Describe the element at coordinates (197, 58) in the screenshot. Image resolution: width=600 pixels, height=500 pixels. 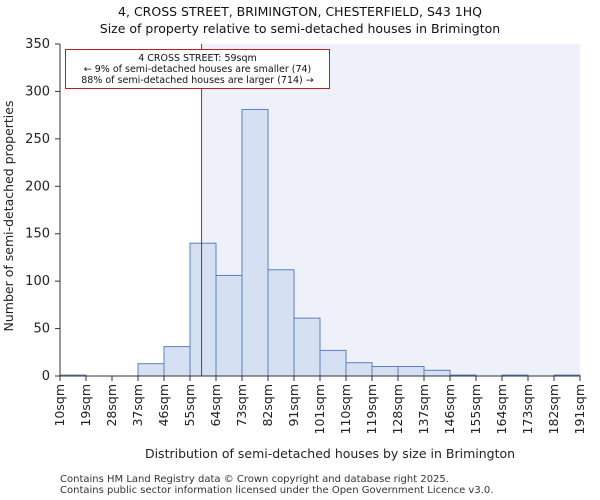
I see `annotation-line1: 4 CROSS STREET: 59sqm` at that location.